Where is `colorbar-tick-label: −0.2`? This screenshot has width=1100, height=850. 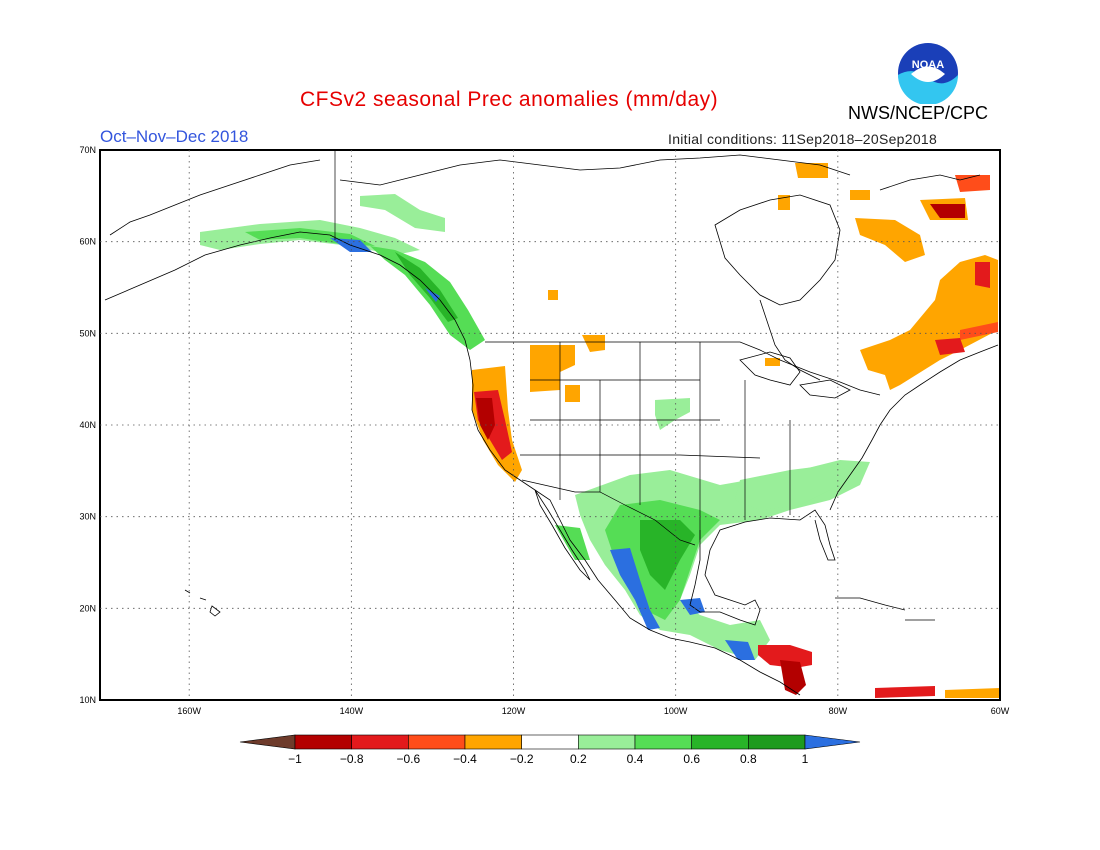 colorbar-tick-label: −0.2 is located at coordinates (522, 759).